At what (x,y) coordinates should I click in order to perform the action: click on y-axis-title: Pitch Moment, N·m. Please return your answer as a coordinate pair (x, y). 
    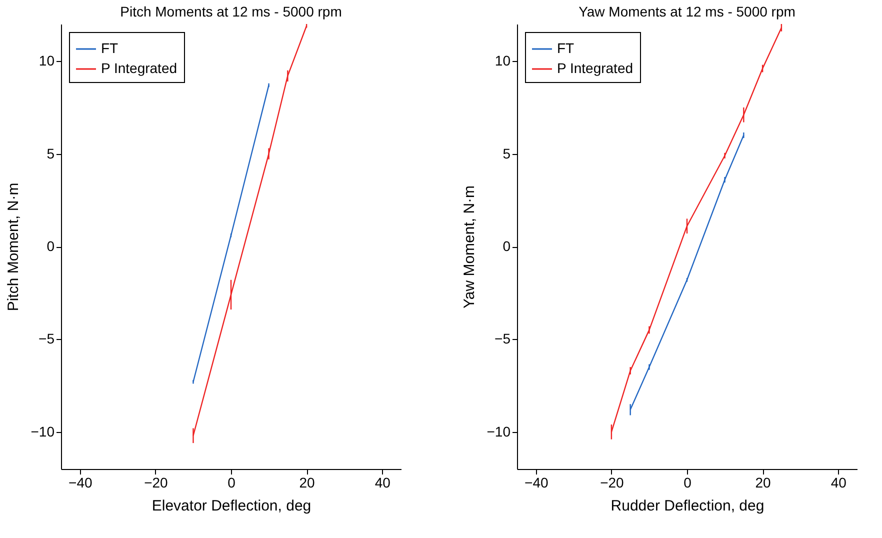
    Looking at the image, I should click on (13, 247).